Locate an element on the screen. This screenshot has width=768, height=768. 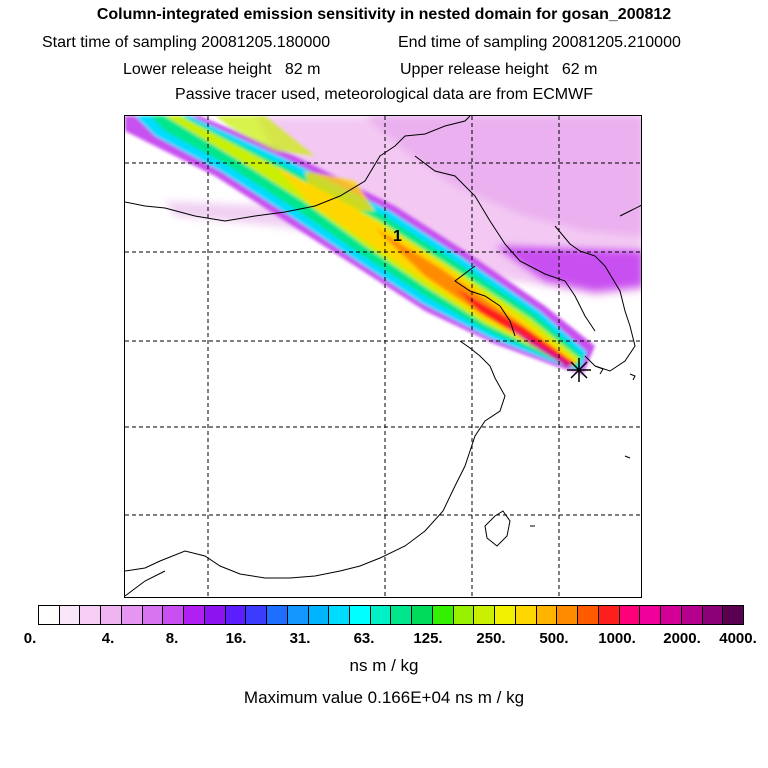
unit-label: ns m / kg is located at coordinates (384, 665).